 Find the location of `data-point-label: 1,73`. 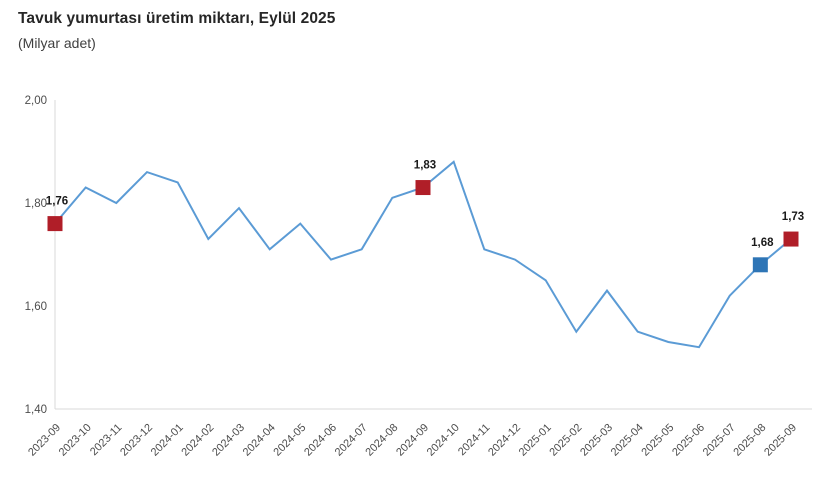

data-point-label: 1,73 is located at coordinates (793, 217).